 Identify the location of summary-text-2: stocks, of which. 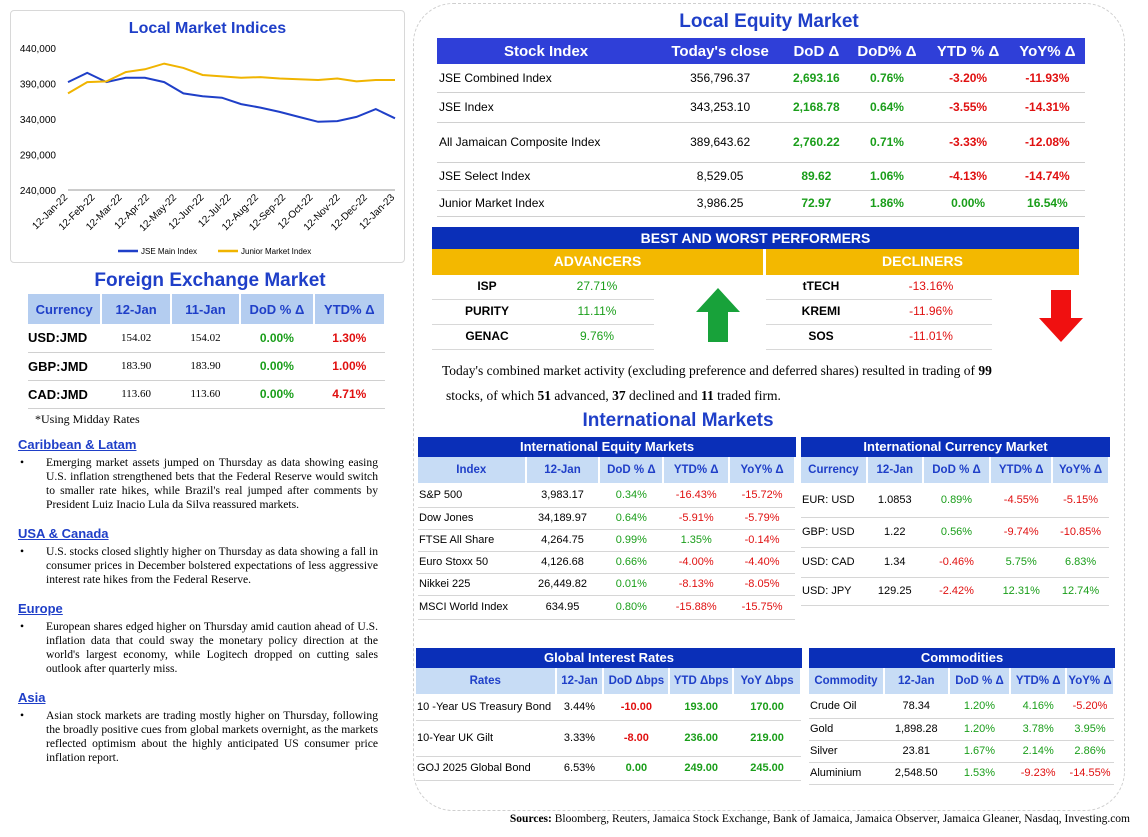
(492, 395).